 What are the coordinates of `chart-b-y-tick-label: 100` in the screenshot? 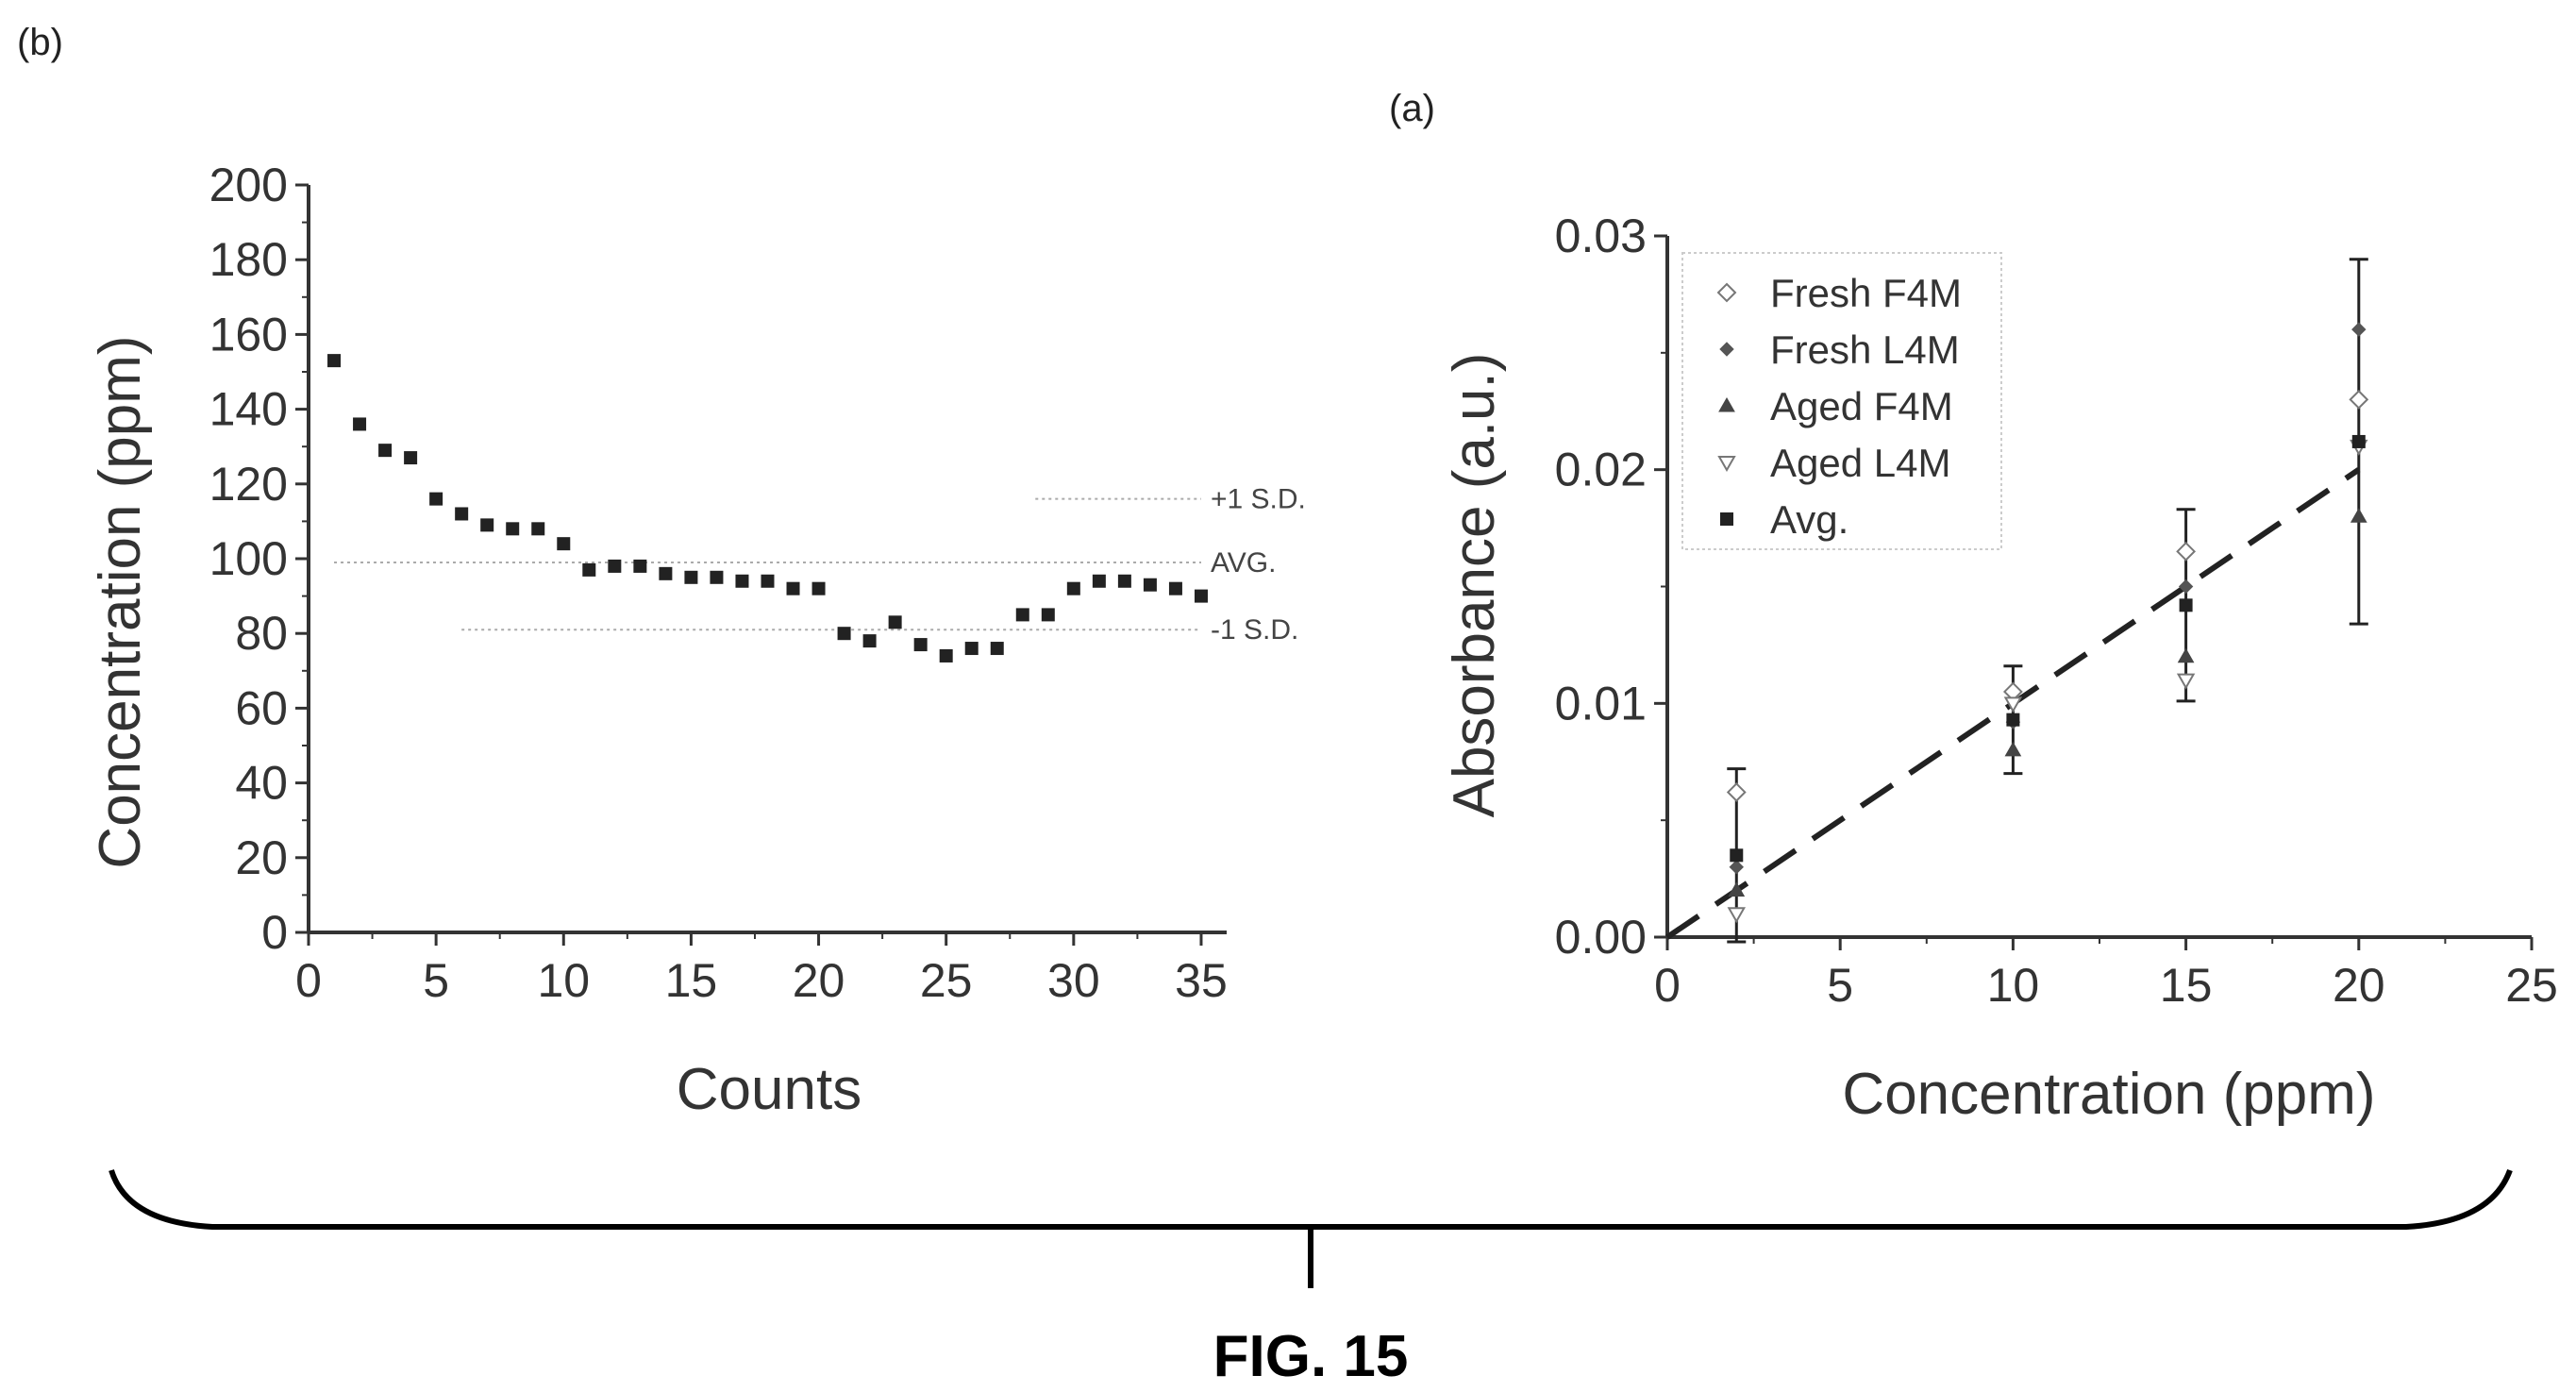 It's located at (248, 559).